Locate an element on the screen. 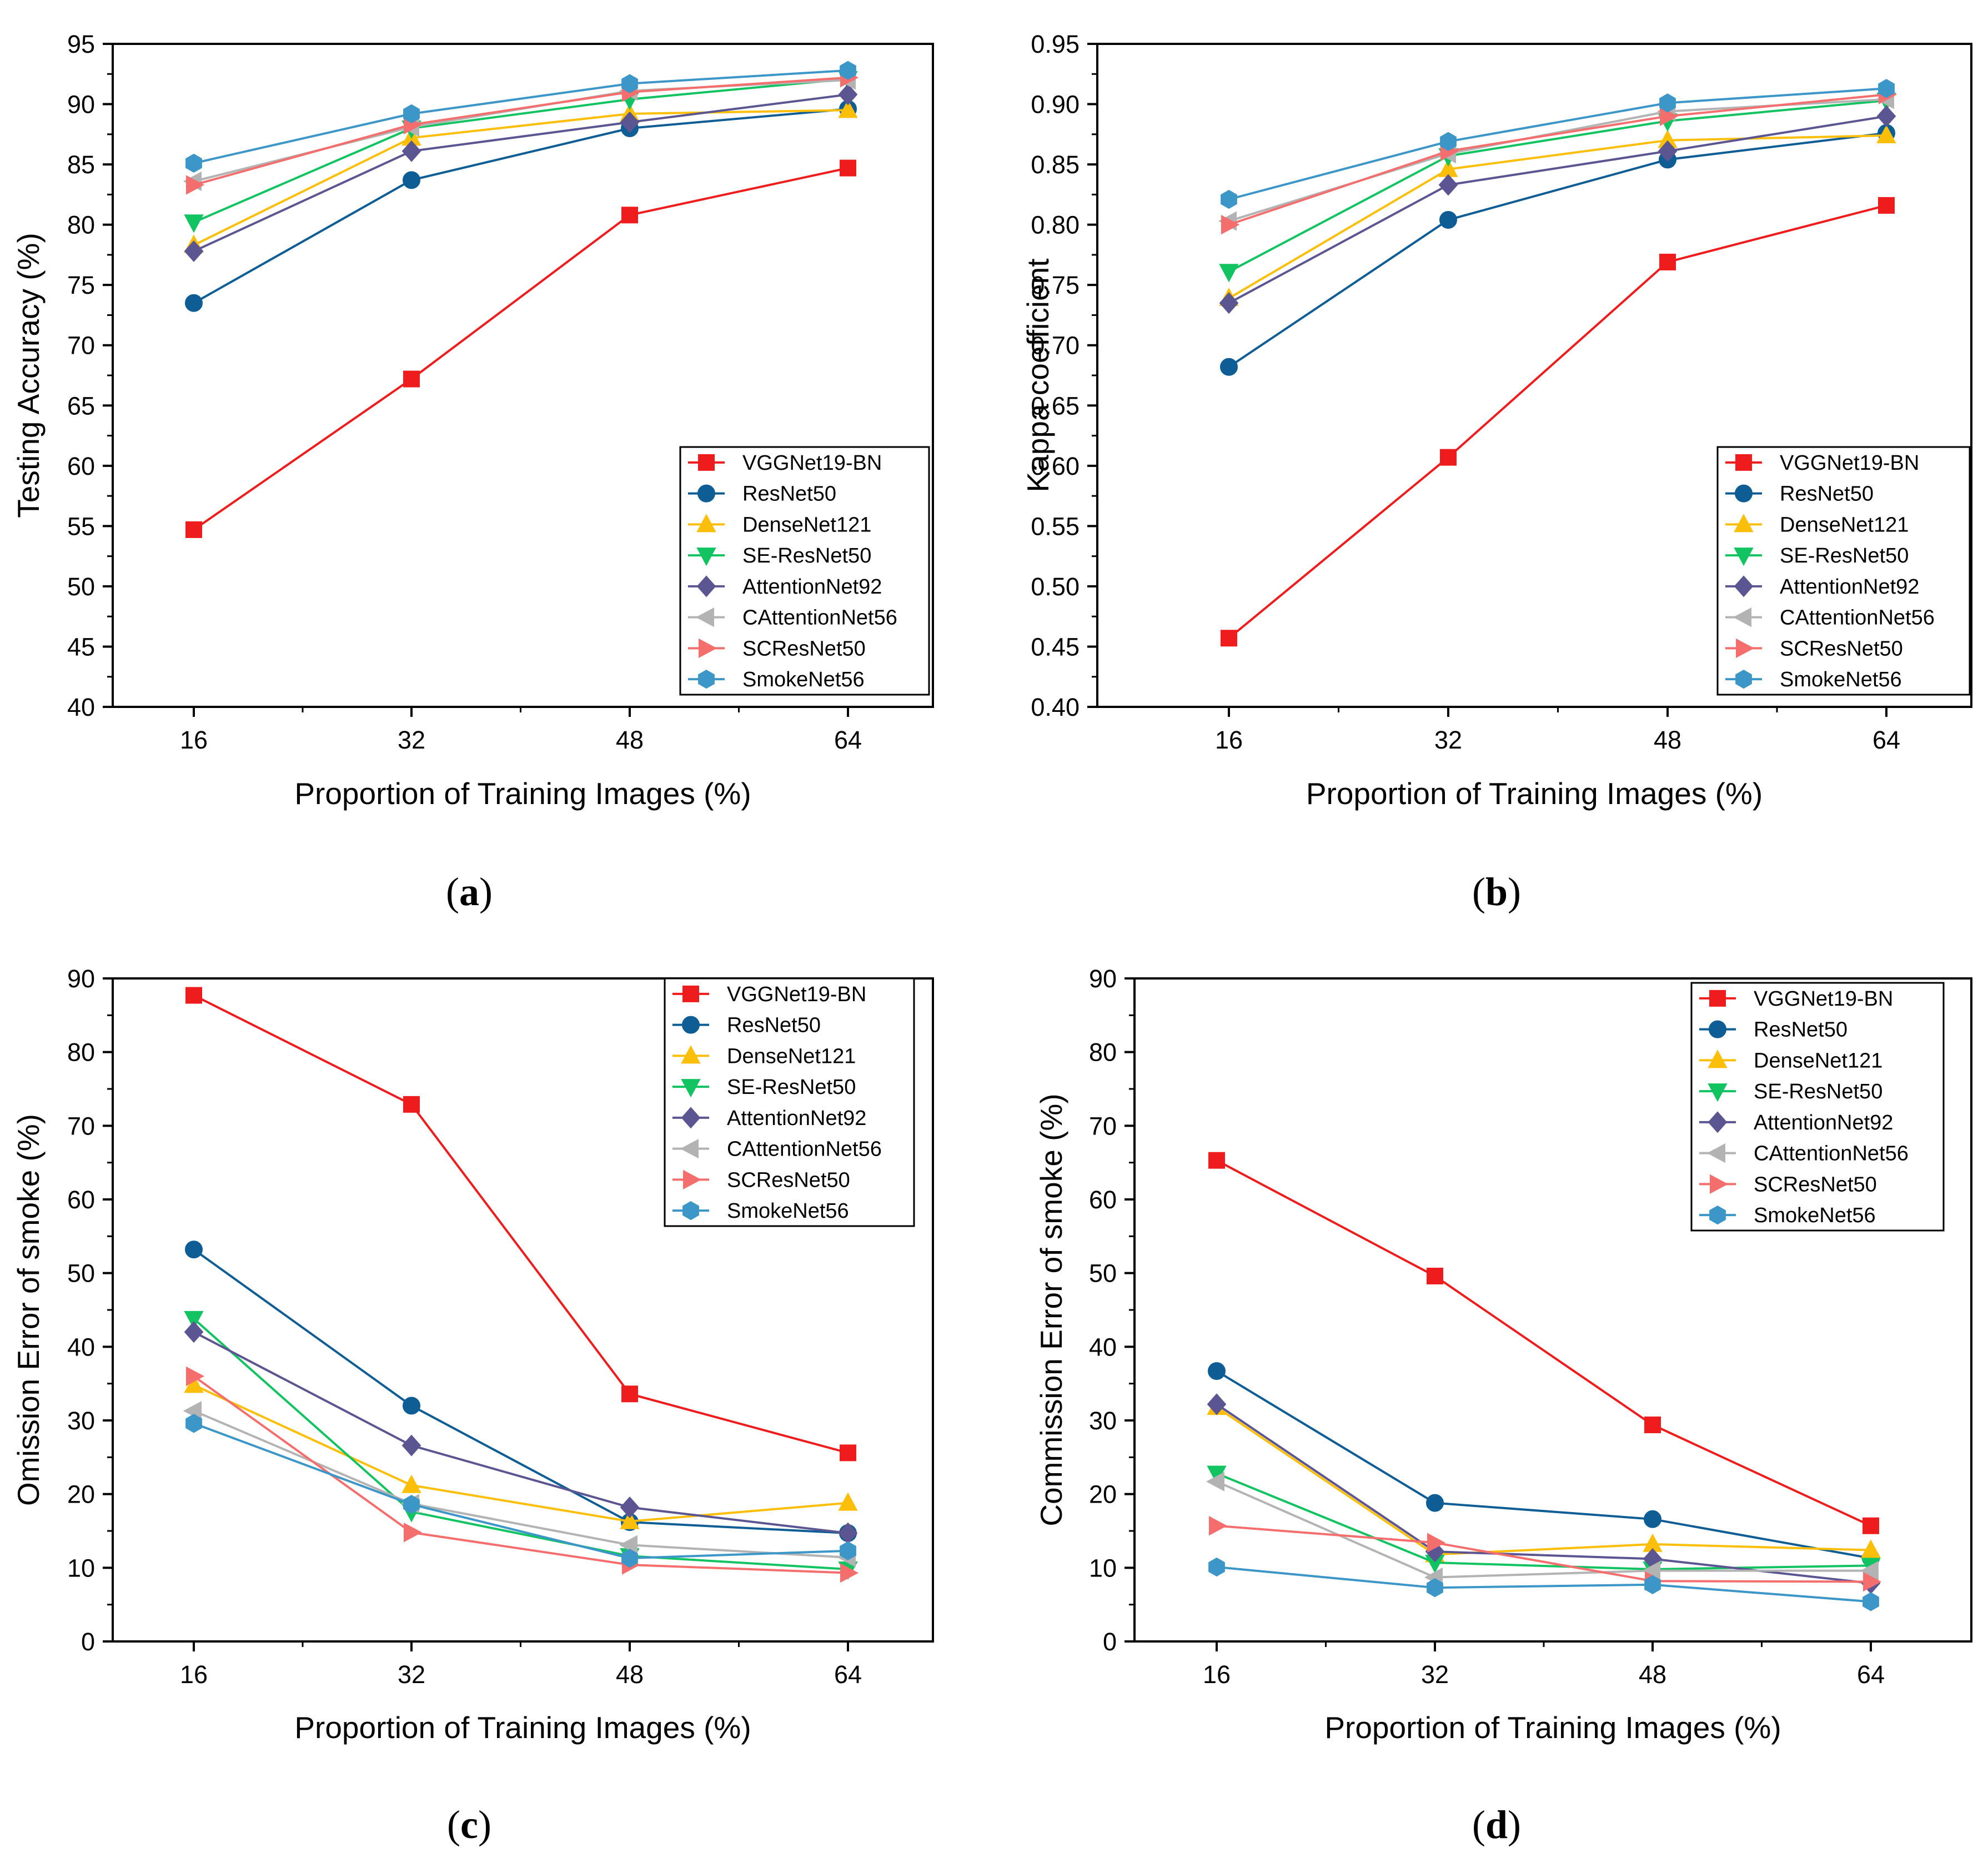  legend-item: VGGNet19-BN is located at coordinates (1822, 463).